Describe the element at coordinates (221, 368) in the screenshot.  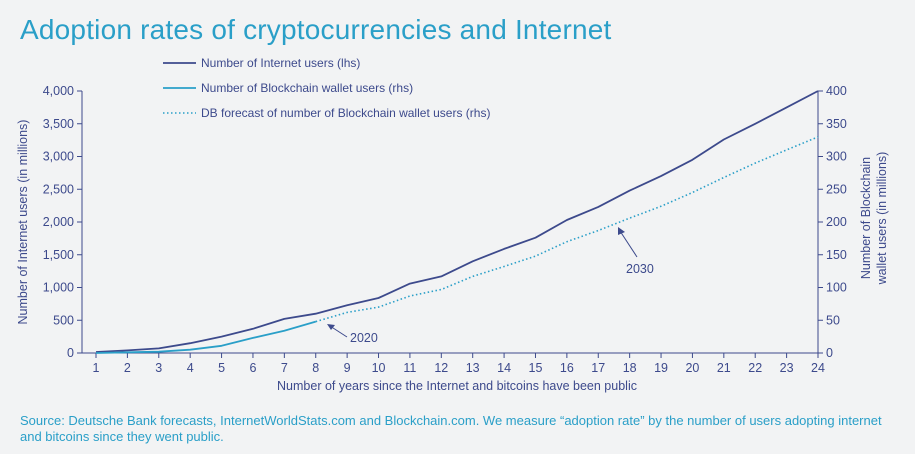
I see `x-tick-label: 5` at that location.